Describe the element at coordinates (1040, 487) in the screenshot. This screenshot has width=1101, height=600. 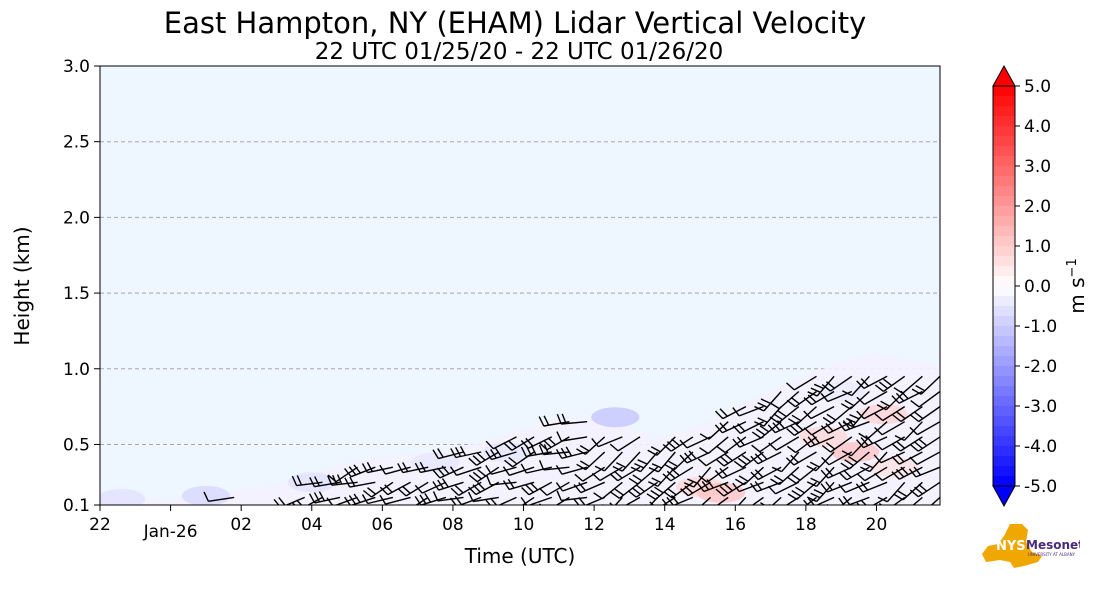
I see `colorbar-tick-label: -5.0` at that location.